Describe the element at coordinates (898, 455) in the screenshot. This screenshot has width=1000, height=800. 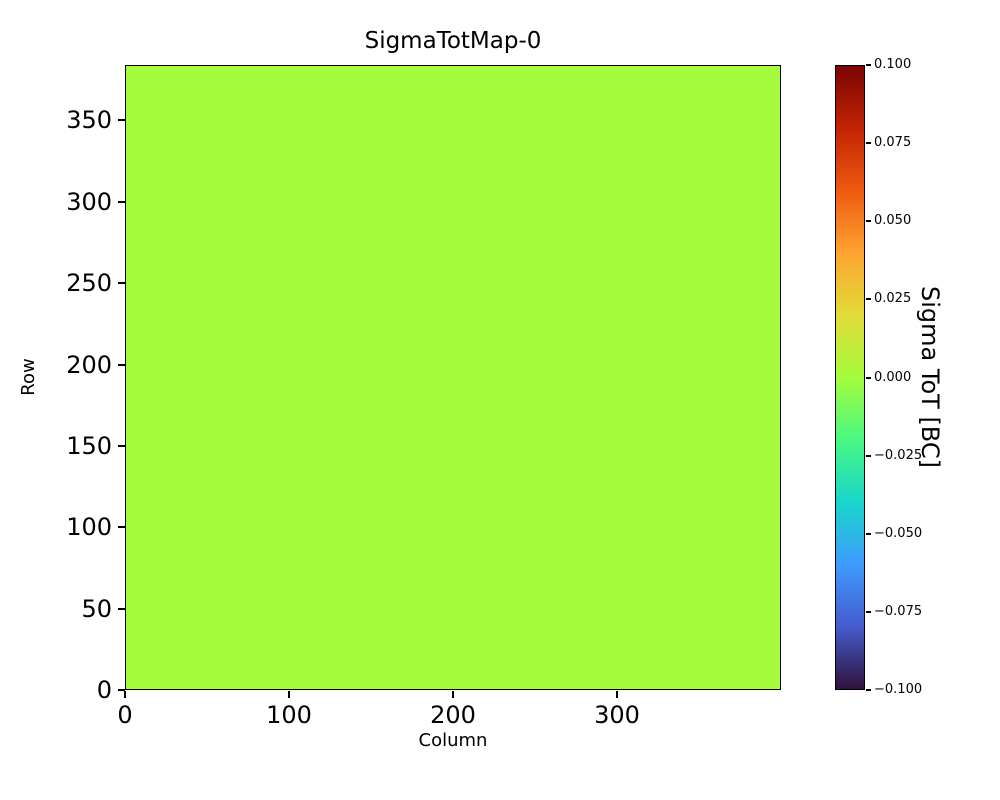
I see `colorbar-tick-label: −0.025` at that location.